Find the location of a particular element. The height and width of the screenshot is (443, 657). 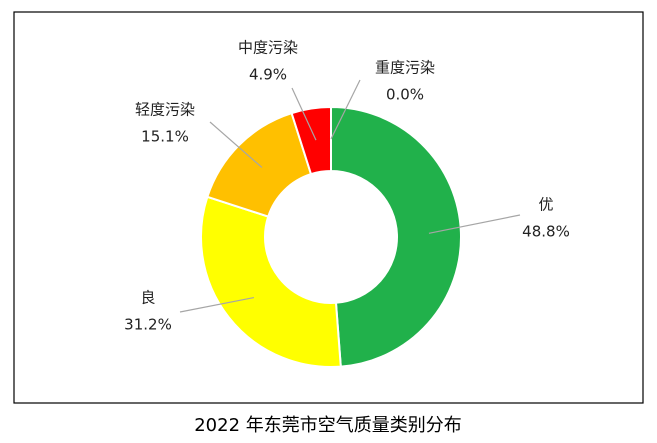

value-label: 0.0% is located at coordinates (405, 95).